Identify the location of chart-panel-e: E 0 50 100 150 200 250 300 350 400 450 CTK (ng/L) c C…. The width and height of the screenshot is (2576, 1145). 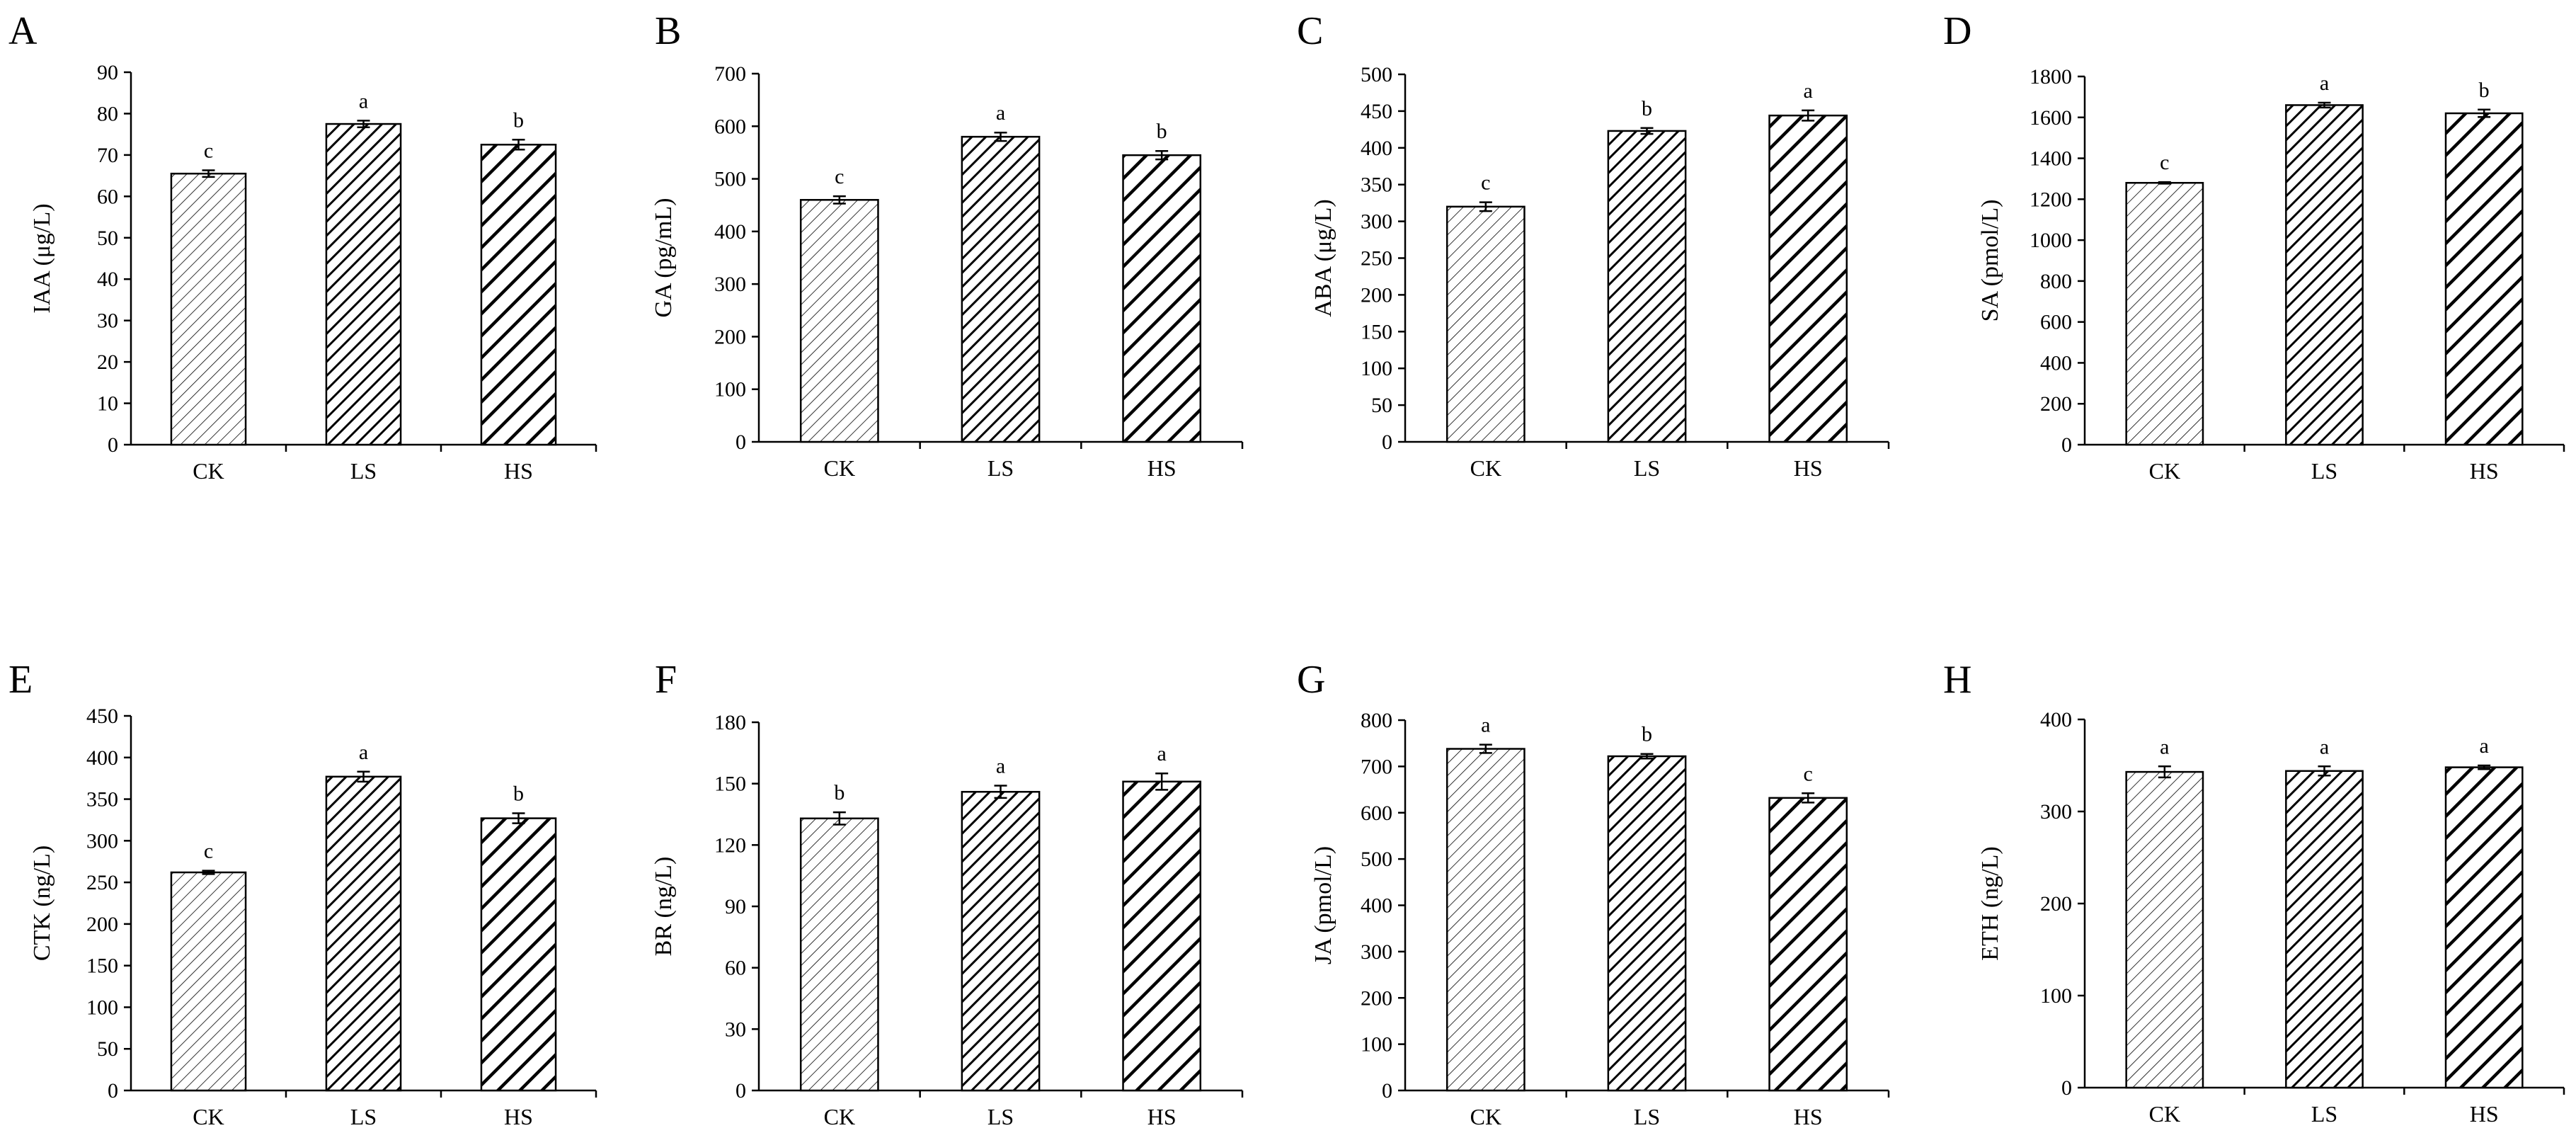
(302, 893).